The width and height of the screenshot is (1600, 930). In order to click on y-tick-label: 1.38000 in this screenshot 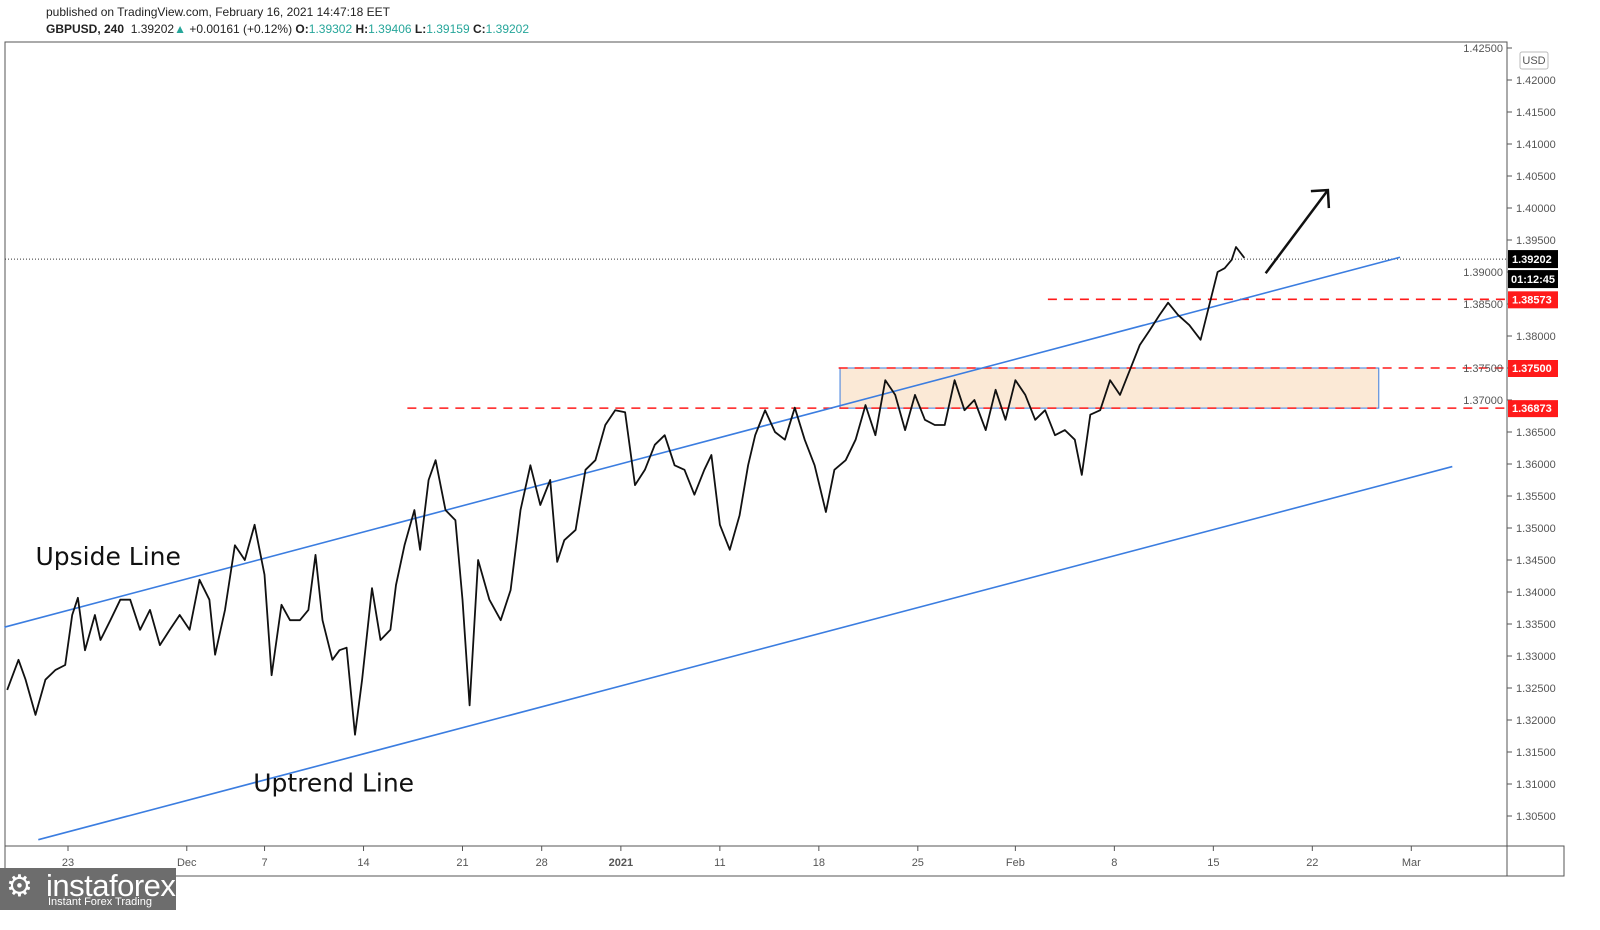, I will do `click(1536, 337)`.